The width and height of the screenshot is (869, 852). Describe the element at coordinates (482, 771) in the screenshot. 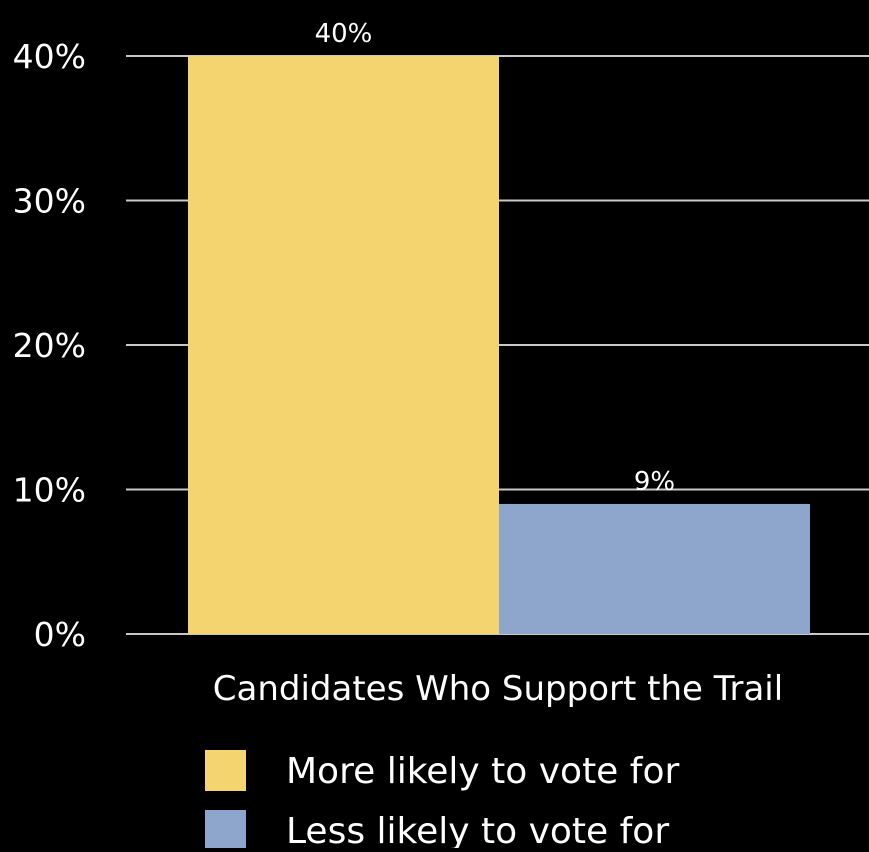

I see `legend-label: More likely to vote for` at that location.